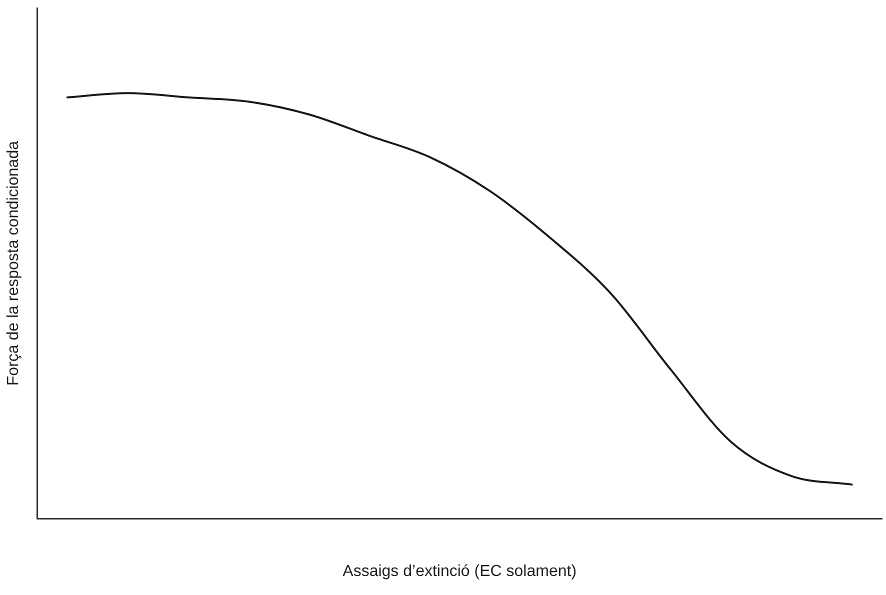 This screenshot has height=595, width=886. I want to click on y-axis-title: Força de la resposta condicionada, so click(13, 263).